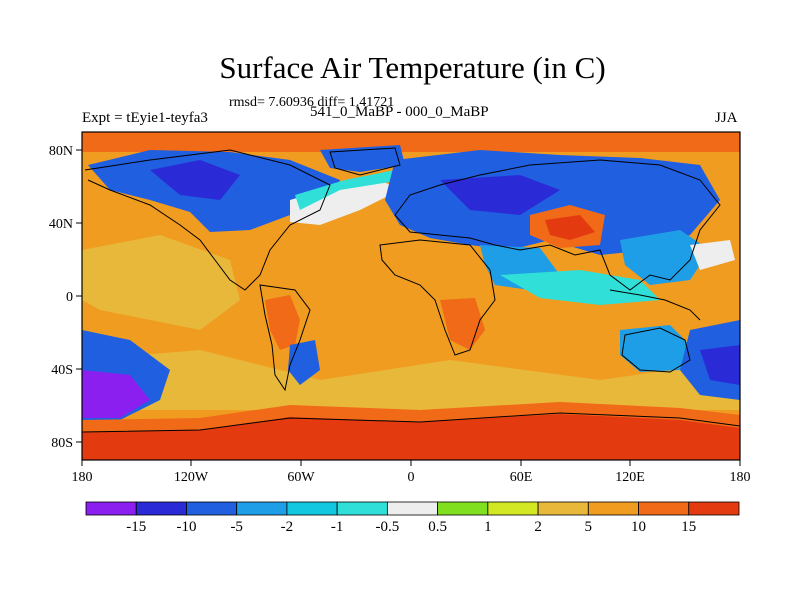 This screenshot has height=600, width=800. I want to click on lon-tick-label: 60E, so click(521, 477).